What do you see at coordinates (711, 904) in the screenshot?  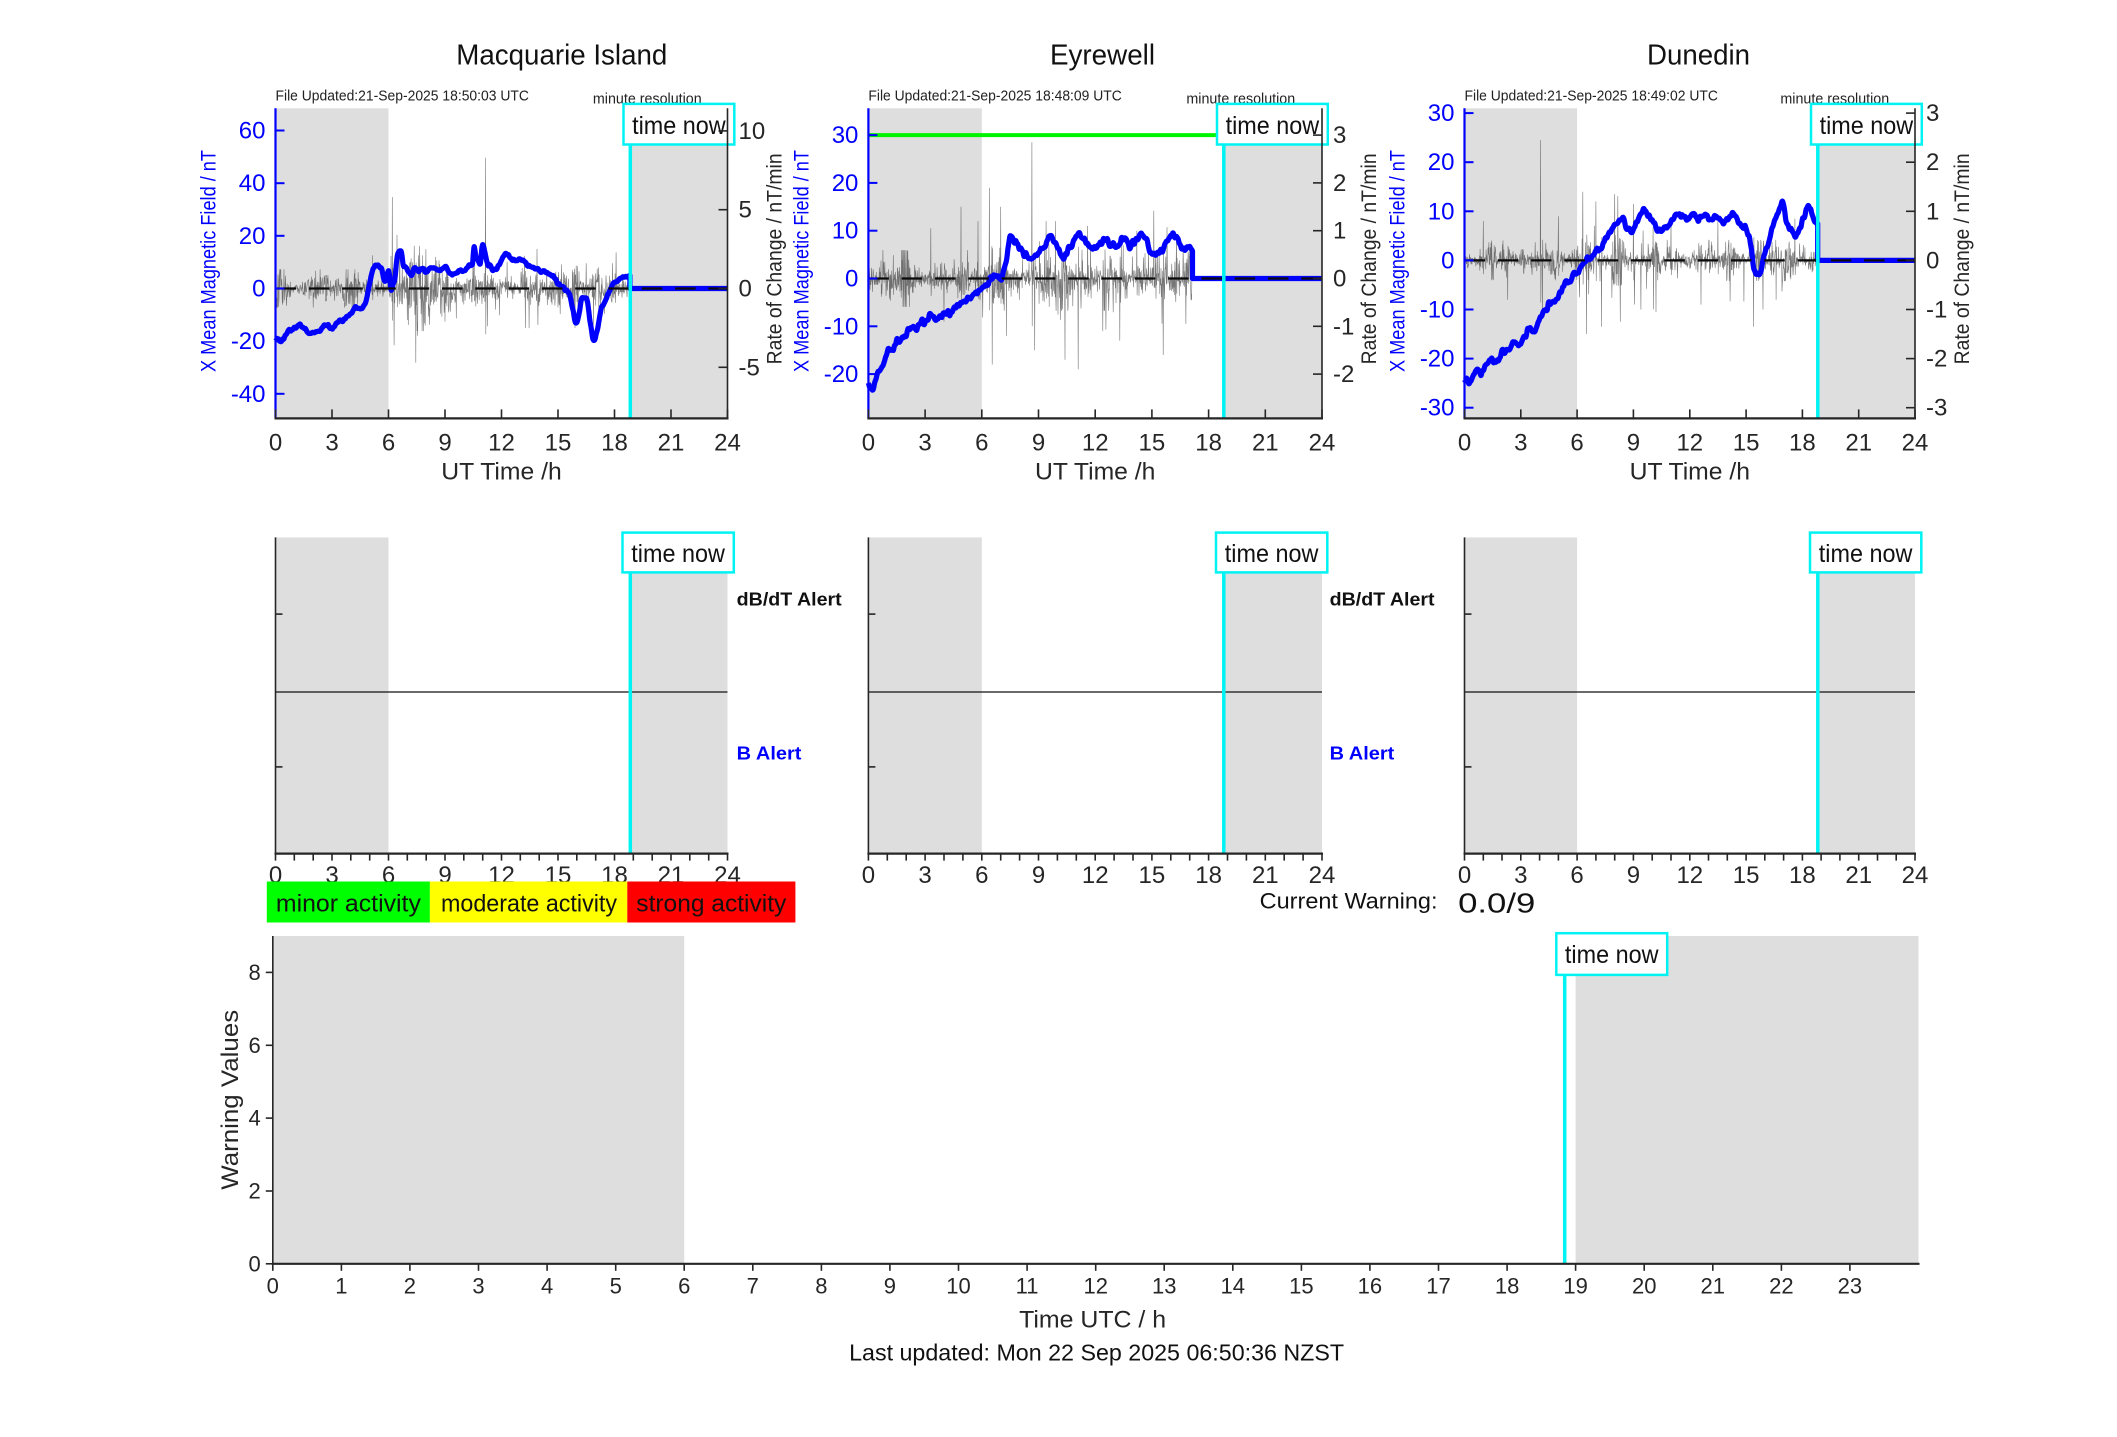 I see `svg-text: strong activity` at bounding box center [711, 904].